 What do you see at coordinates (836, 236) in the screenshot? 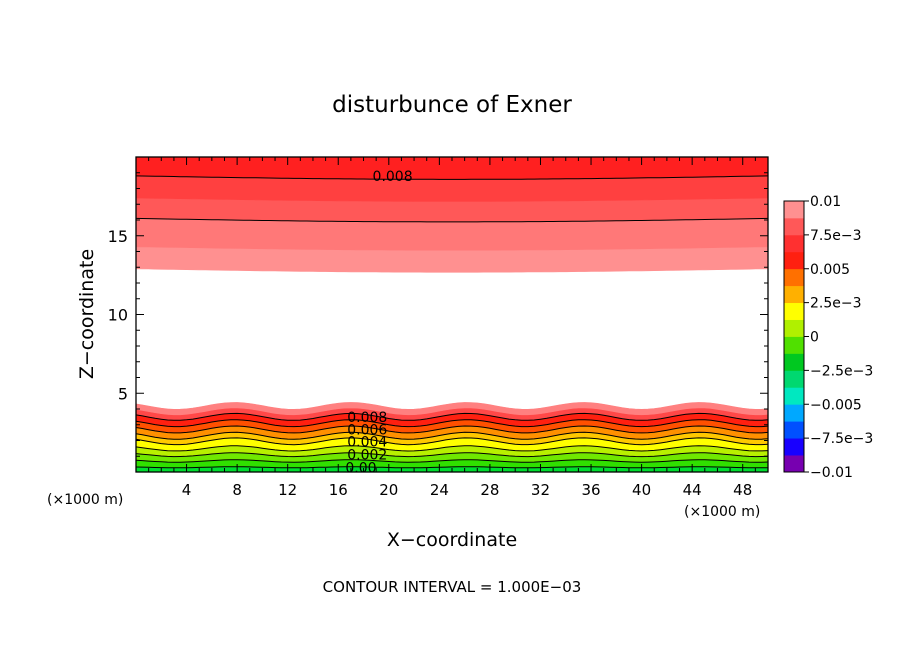
I see `colorbar-tick-label-1: 7.5e−3` at bounding box center [836, 236].